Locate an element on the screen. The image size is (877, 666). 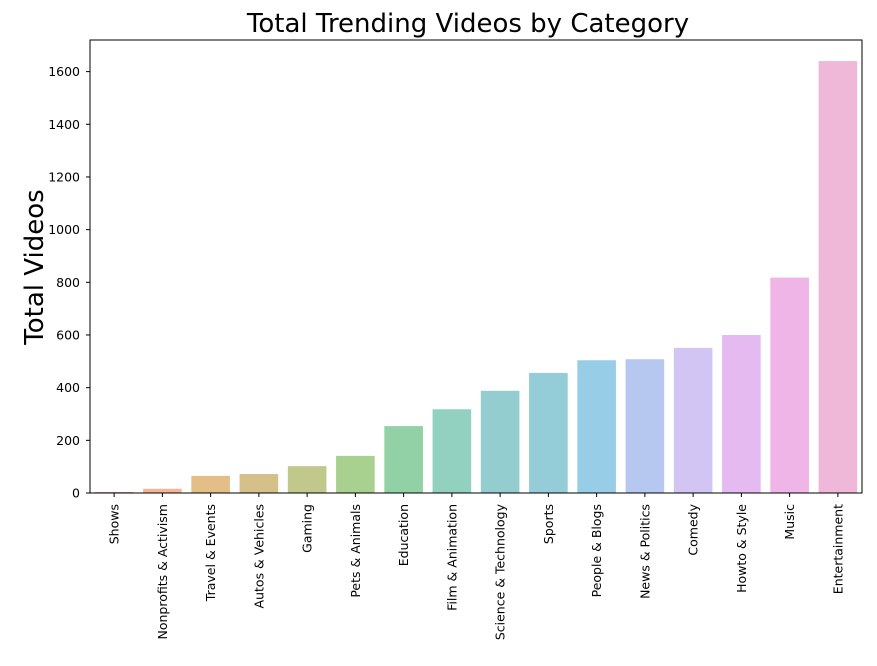
x-tick-label: Shows is located at coordinates (114, 524).